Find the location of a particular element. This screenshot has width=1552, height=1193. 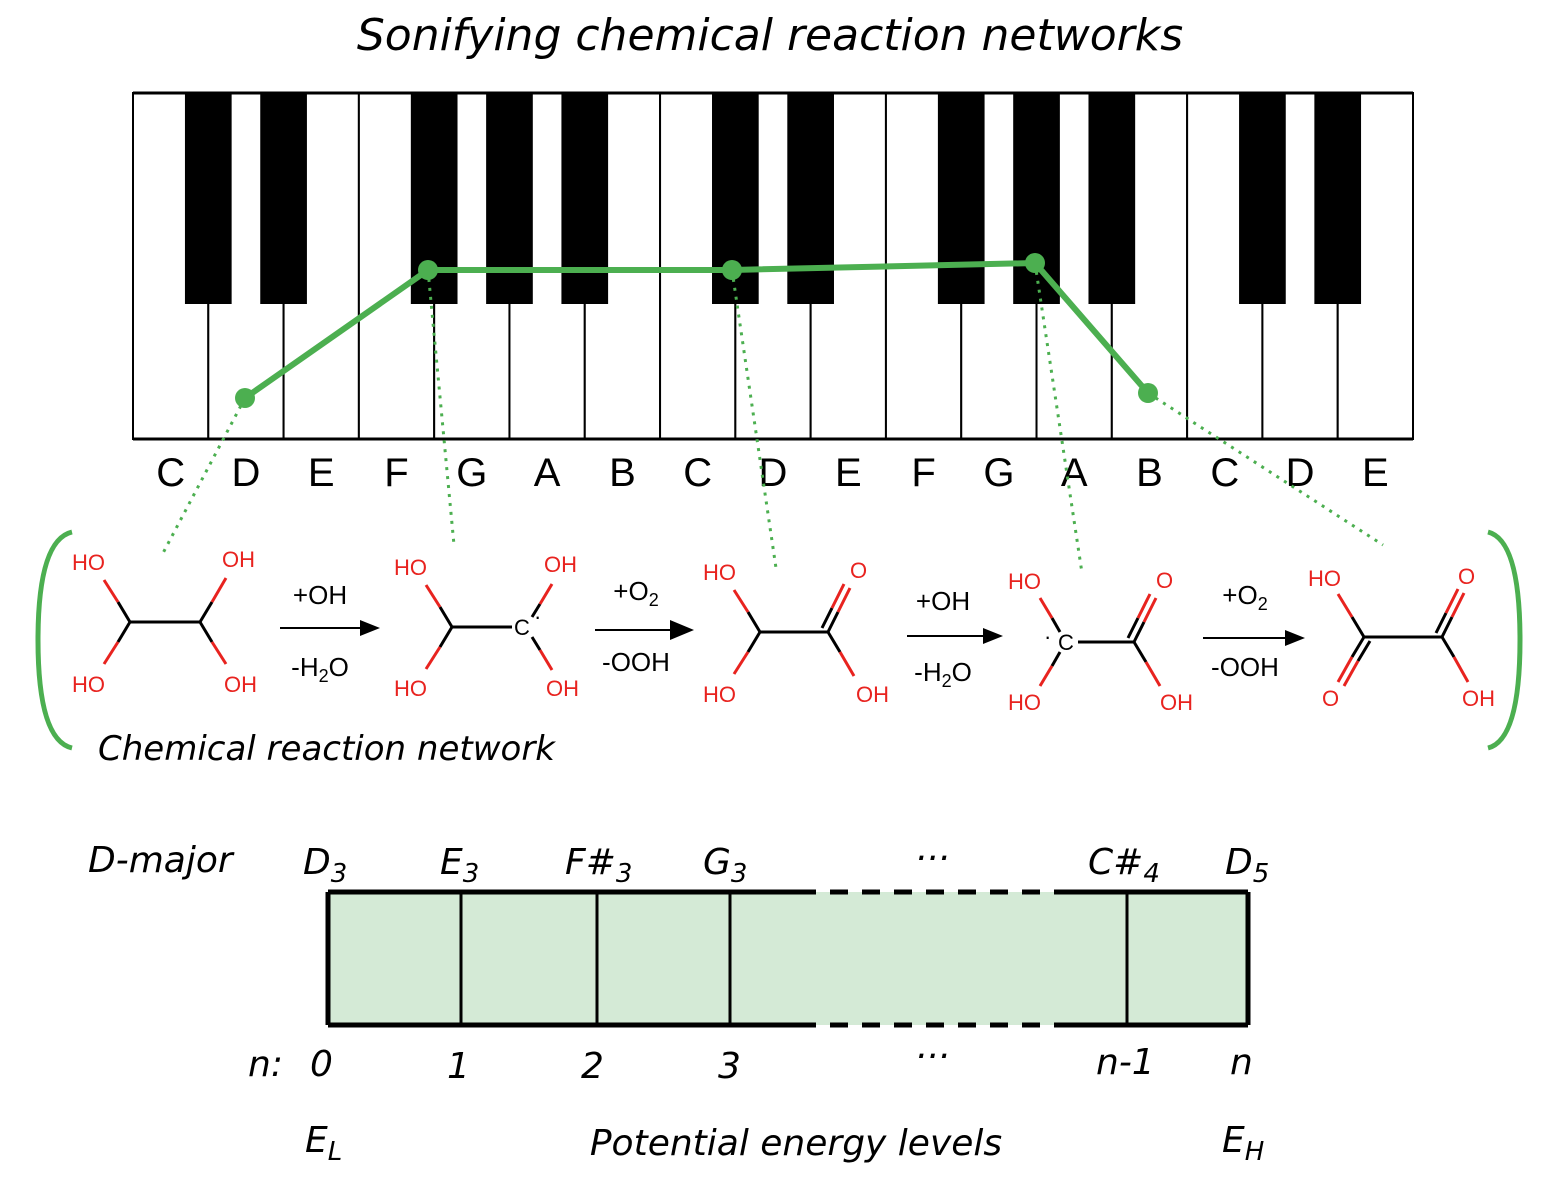

key-label-8: C is located at coordinates (697, 473).